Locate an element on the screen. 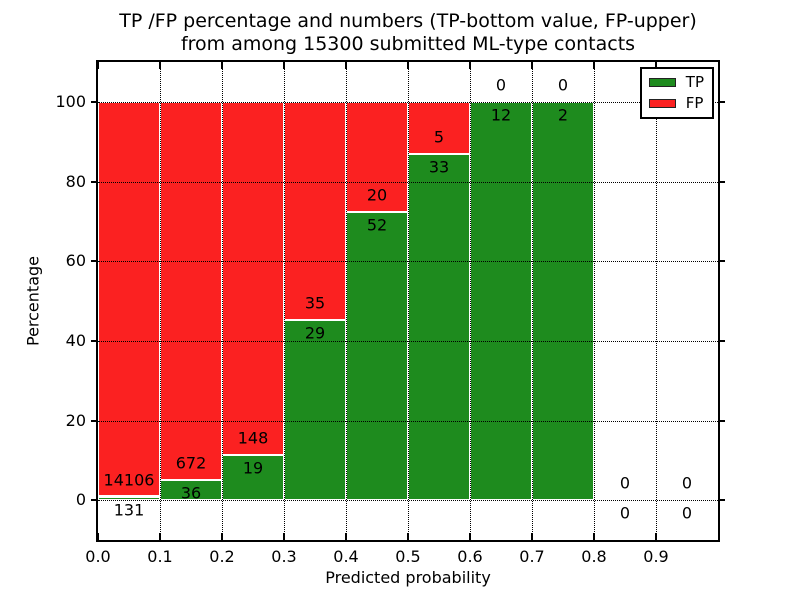 Image resolution: width=800 pixels, height=600 pixels. y-tick-label: 20 is located at coordinates (75, 420).